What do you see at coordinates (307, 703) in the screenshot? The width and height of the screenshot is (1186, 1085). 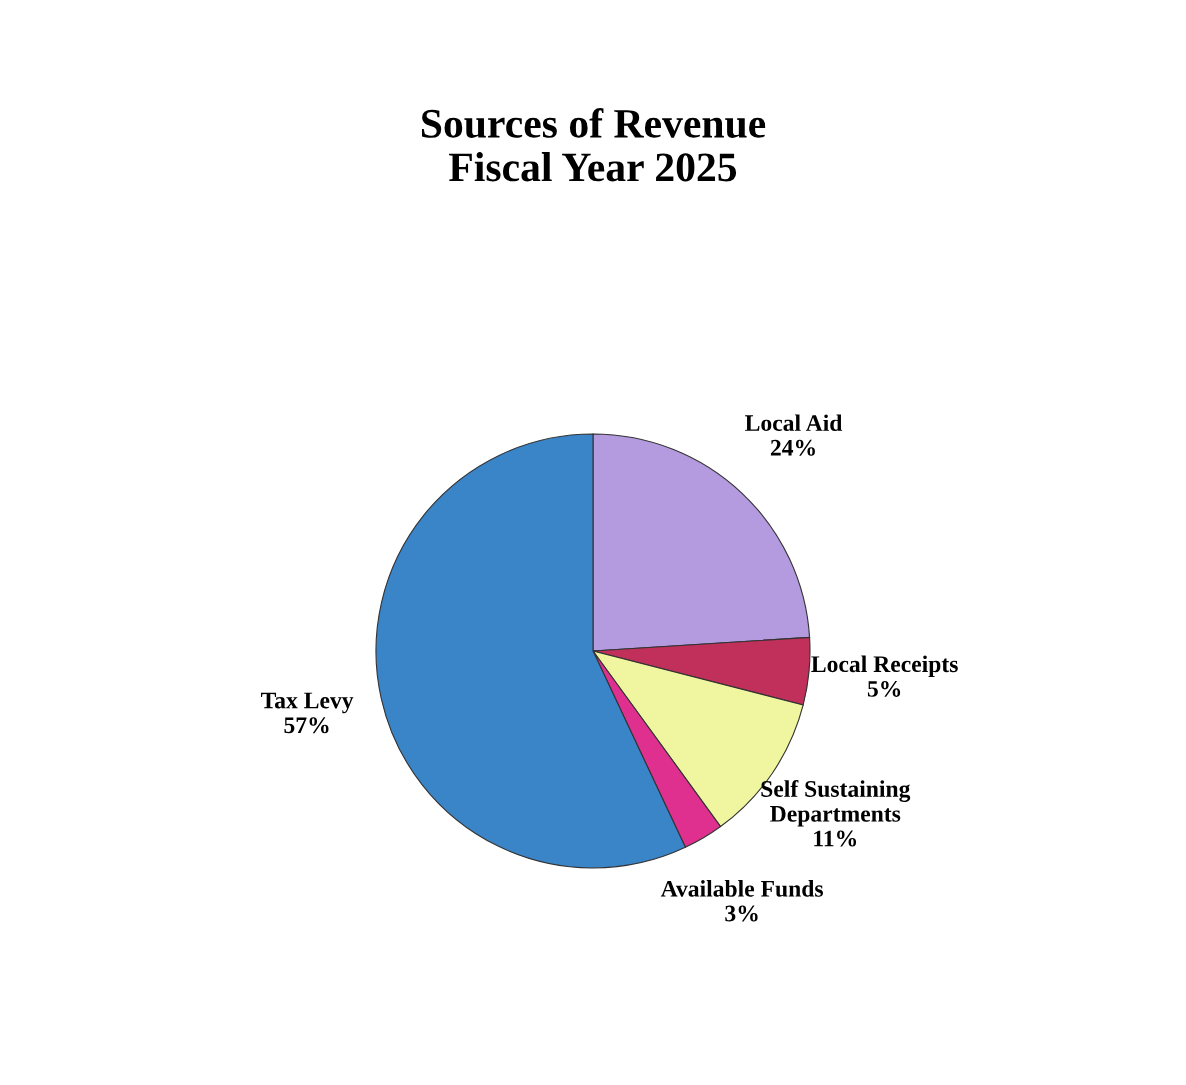 I see `slice-label: Tax Levy` at bounding box center [307, 703].